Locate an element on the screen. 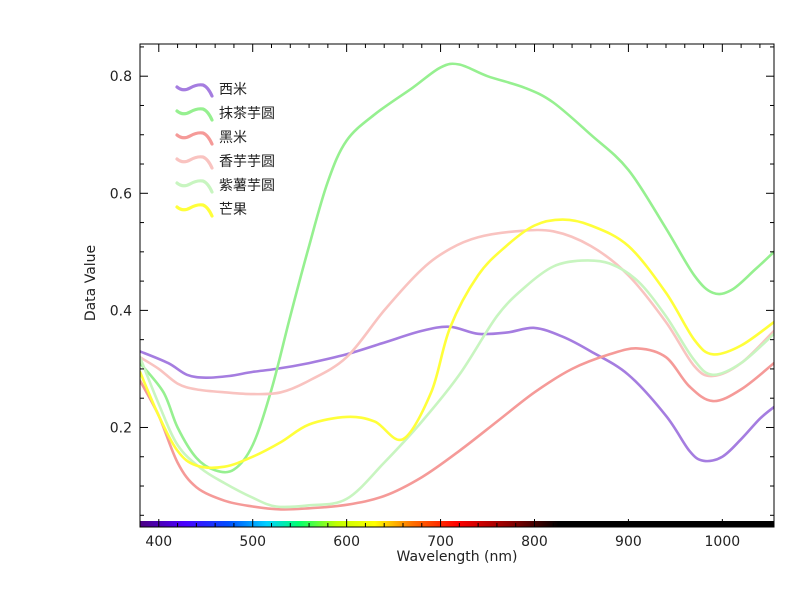 This screenshot has width=806, height=610. legend-item: 芒果 is located at coordinates (211, 210).